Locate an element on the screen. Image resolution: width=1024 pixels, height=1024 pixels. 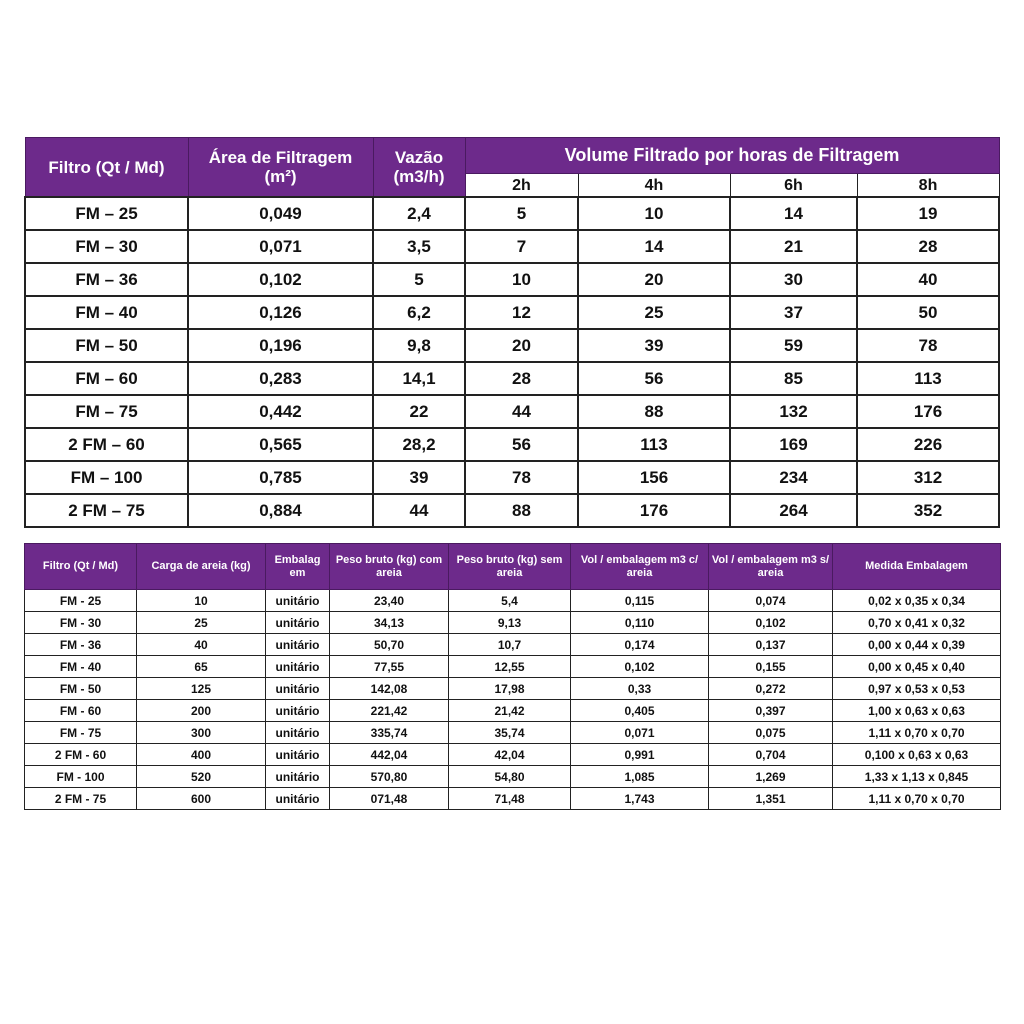
header-4h: 4h is located at coordinates (654, 185).